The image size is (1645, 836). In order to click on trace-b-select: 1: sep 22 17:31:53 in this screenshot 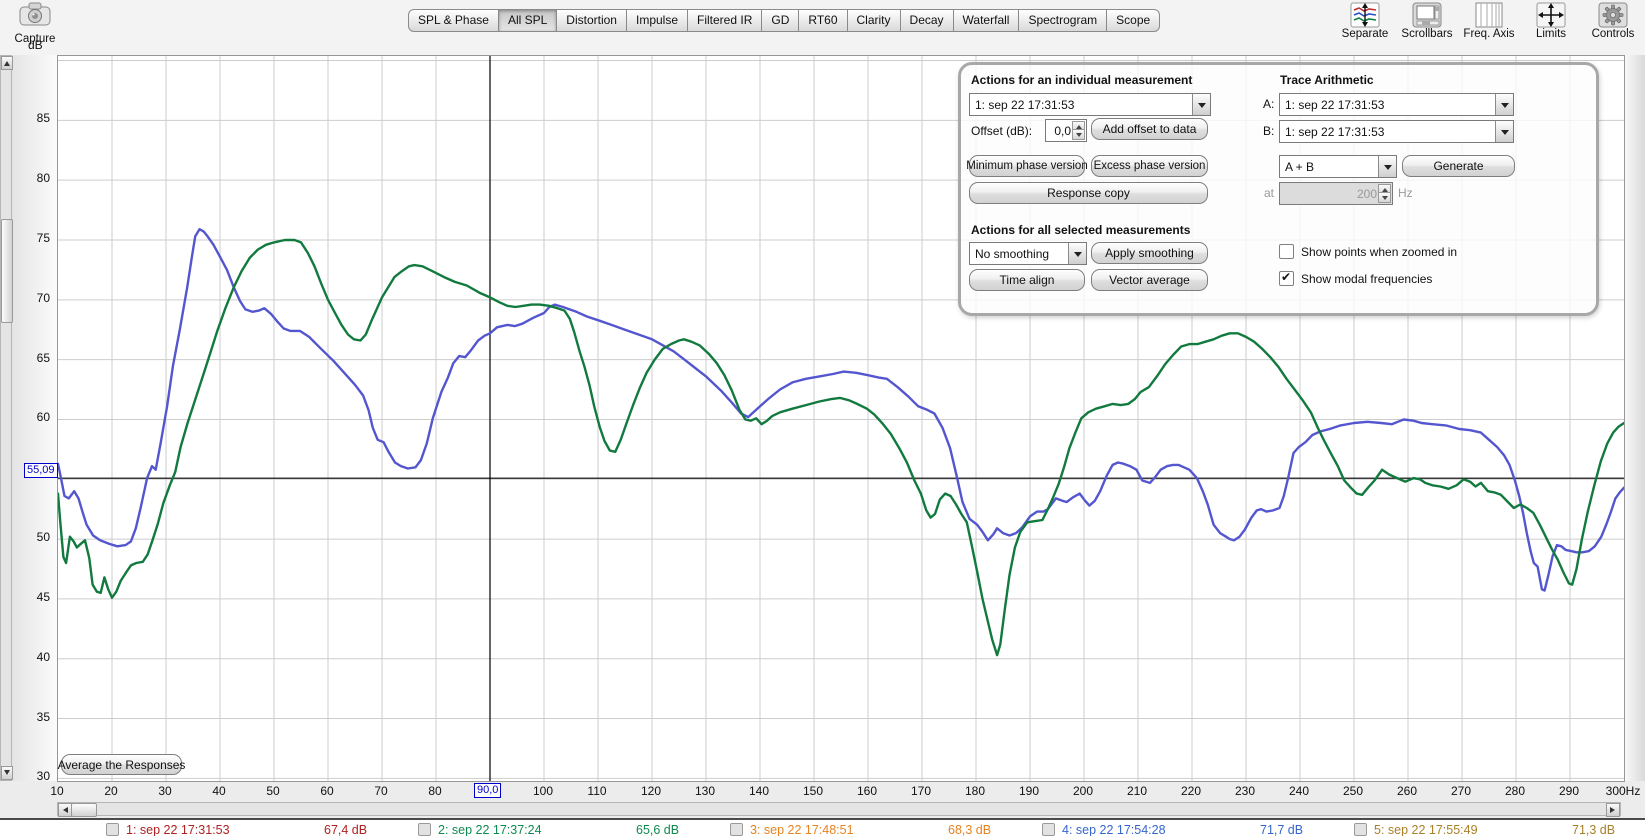, I will do `click(1396, 131)`.